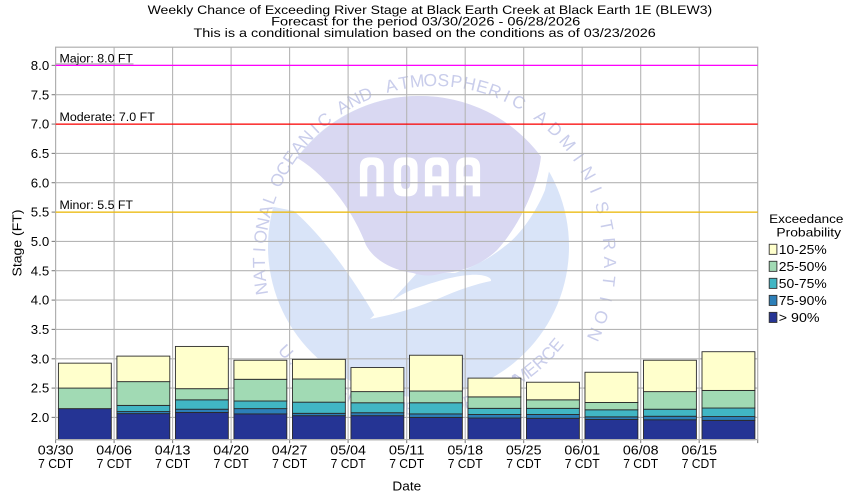 The width and height of the screenshot is (850, 500). I want to click on svg-text: E, so click(482, 87).